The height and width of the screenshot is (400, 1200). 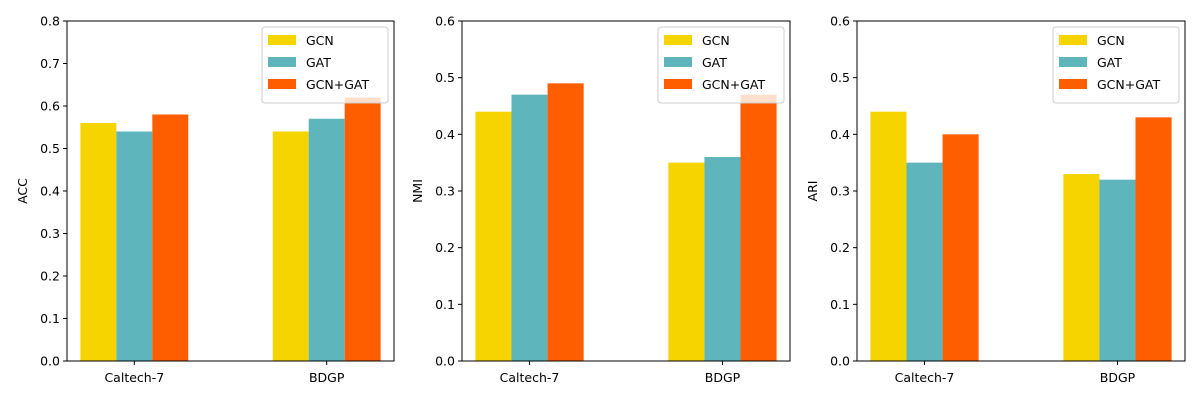 What do you see at coordinates (50, 63) in the screenshot?
I see `y-tick-label: 0.7` at bounding box center [50, 63].